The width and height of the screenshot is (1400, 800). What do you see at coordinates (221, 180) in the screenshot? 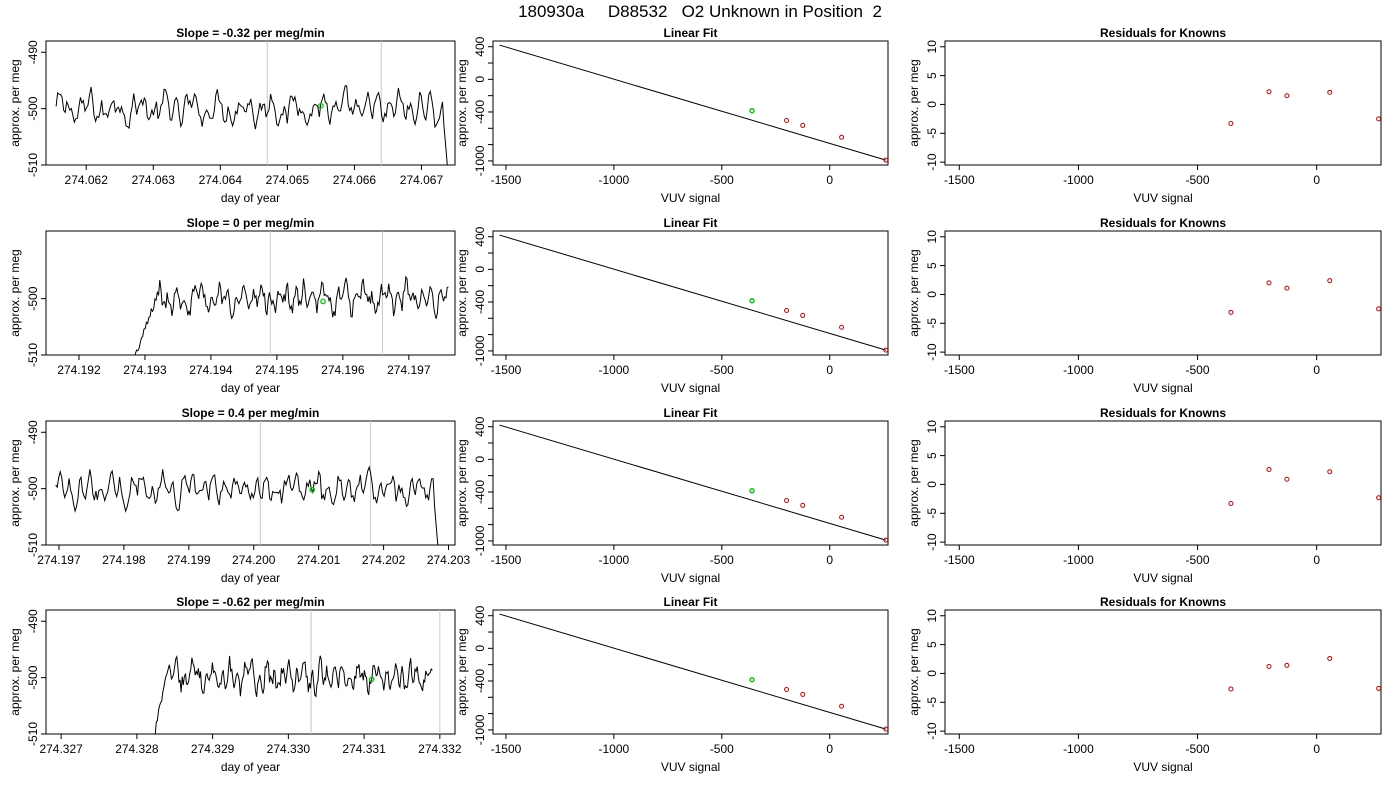
I see `x-tick-label: 274.064` at bounding box center [221, 180].